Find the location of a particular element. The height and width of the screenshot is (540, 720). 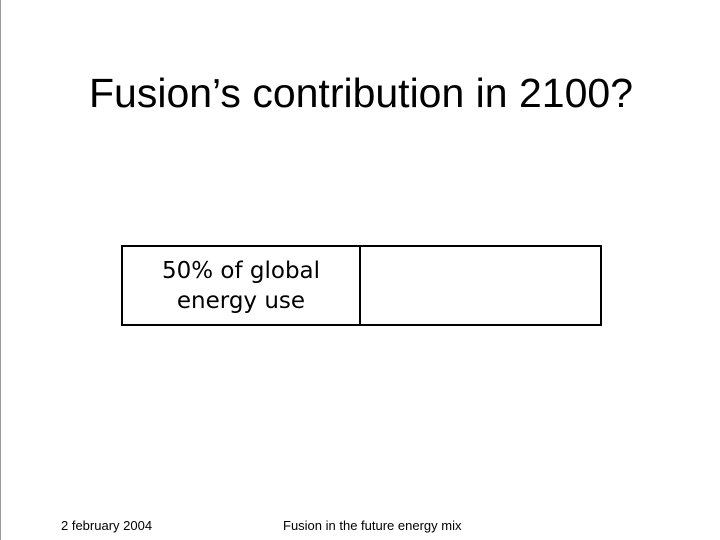

table-cell: 50% of global energy use is located at coordinates (242, 285).